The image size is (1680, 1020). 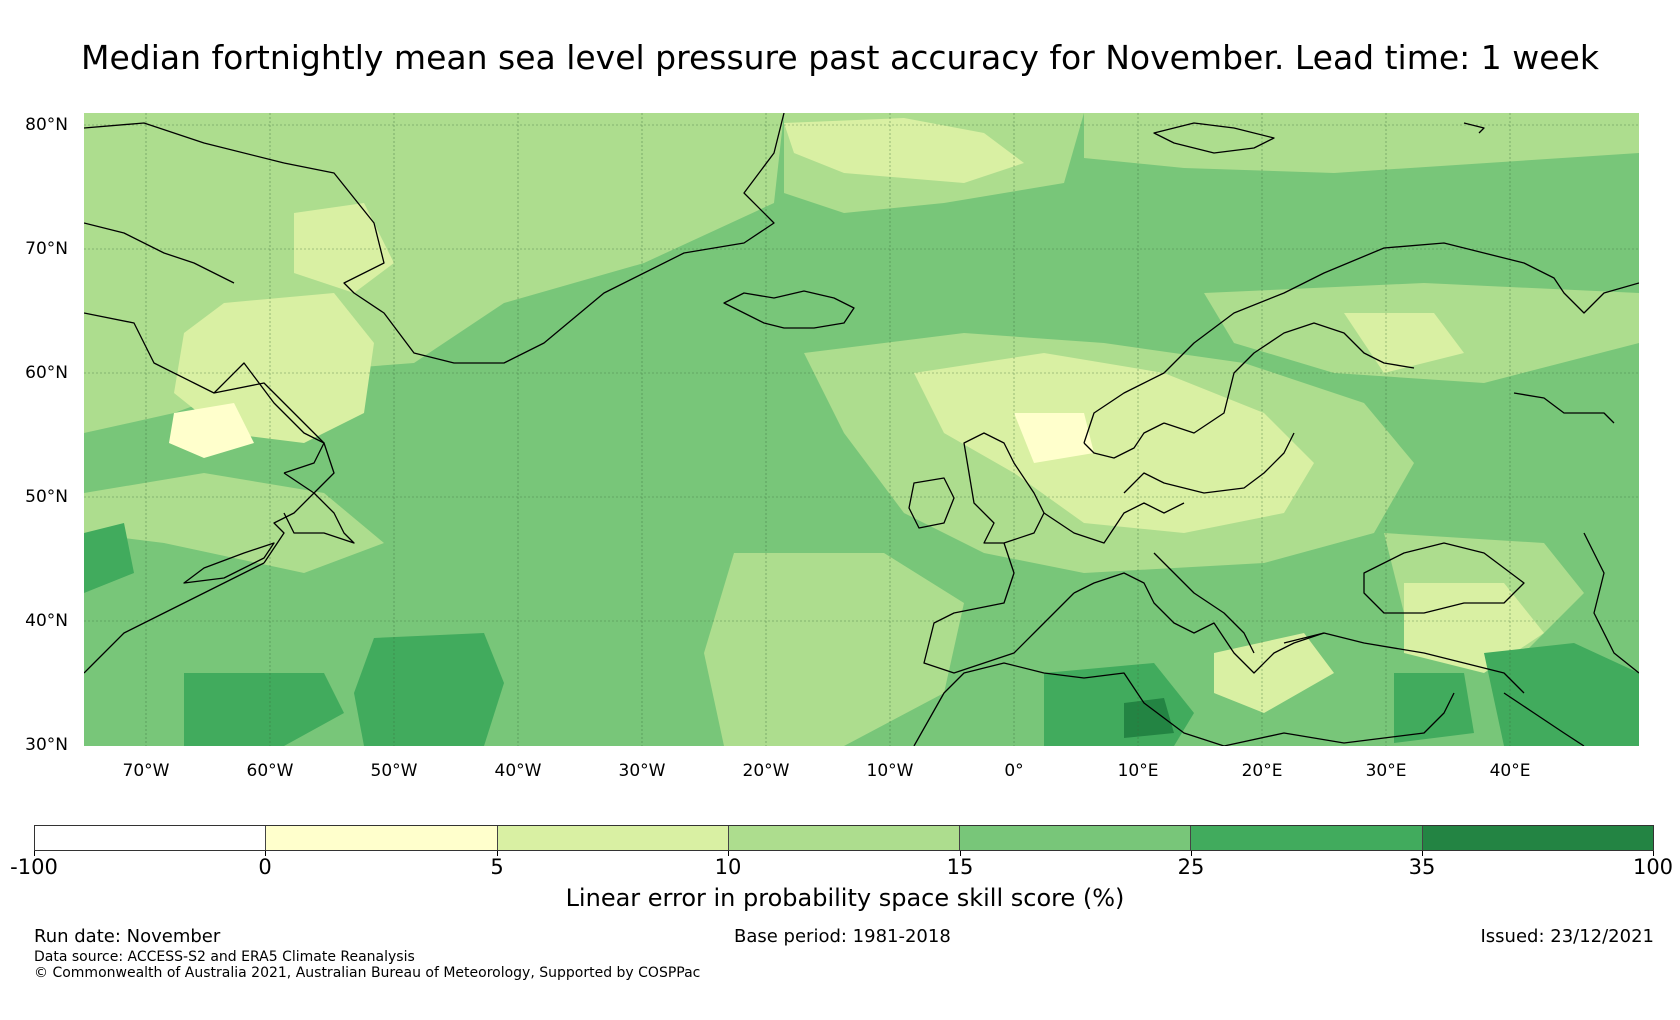 I want to click on lat-label-30n: 30°N, so click(x=46, y=745).